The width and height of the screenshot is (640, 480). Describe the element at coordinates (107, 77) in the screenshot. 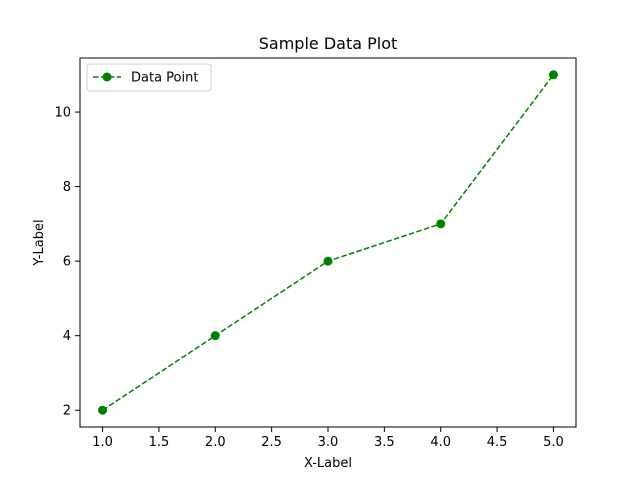

I see `legend-marker-sample` at that location.